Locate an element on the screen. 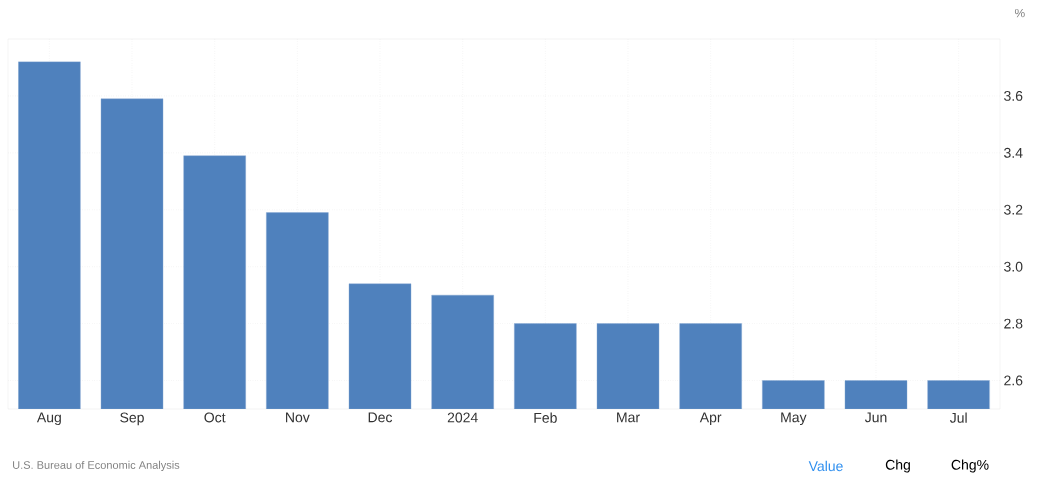 The width and height of the screenshot is (1039, 489). text: Chg% is located at coordinates (970, 466).